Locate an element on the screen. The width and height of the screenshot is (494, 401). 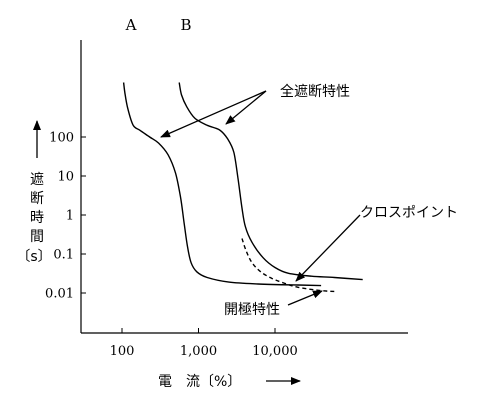
annotation-crosspoint: クロスポイント is located at coordinates (409, 213).